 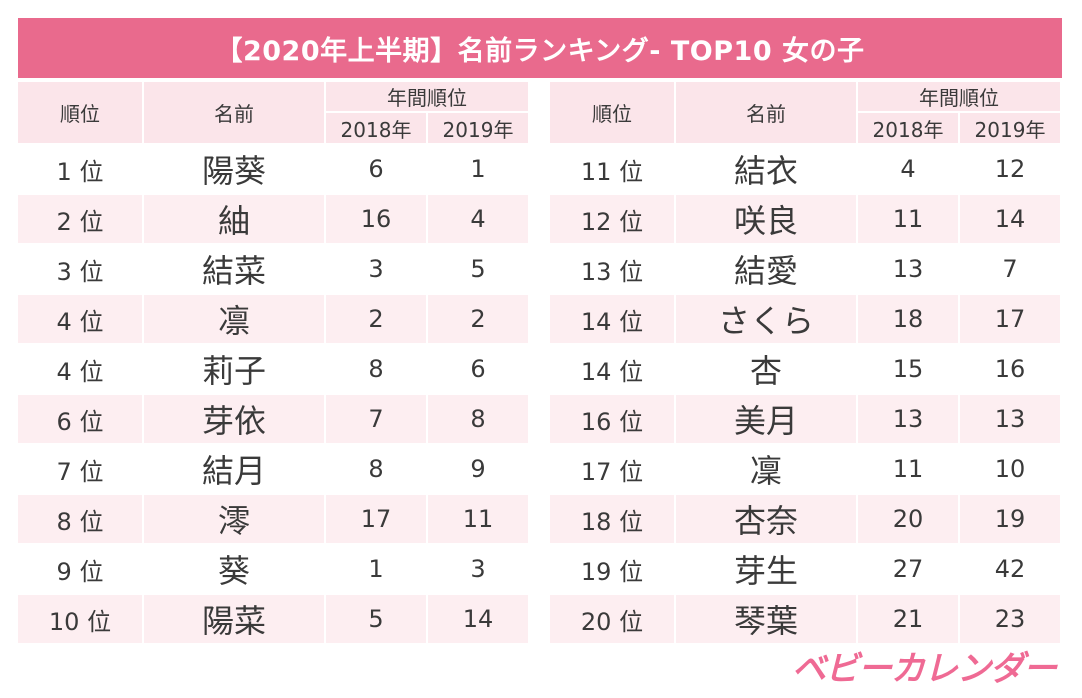 I want to click on table-row: 17 位凜 11 10, so click(x=805, y=469).